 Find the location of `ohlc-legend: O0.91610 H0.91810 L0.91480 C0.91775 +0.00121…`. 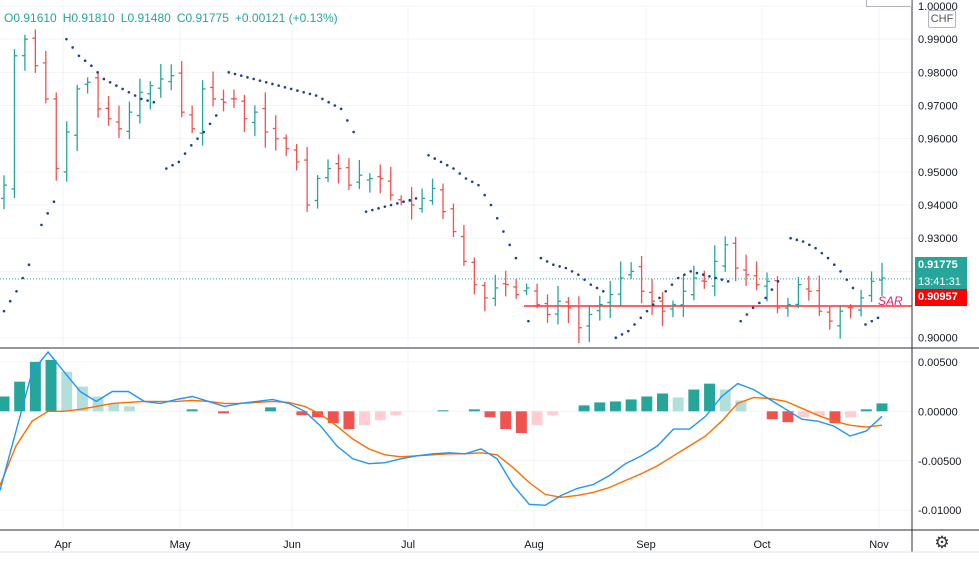

ohlc-legend: O0.91610 H0.91810 L0.91480 C0.91775 +0.00121… is located at coordinates (174, 18).